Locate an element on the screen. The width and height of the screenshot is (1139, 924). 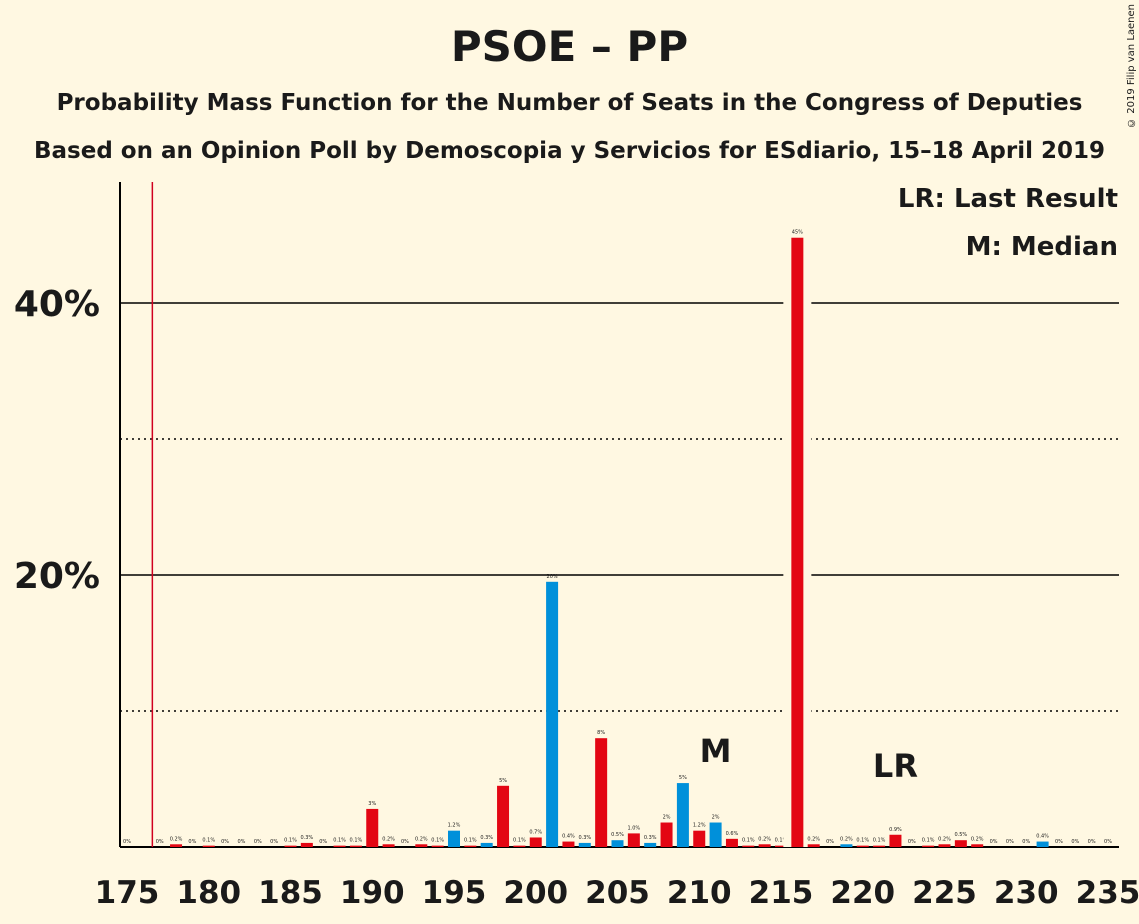
bar-value-label: 8% is located at coordinates (601, 733).